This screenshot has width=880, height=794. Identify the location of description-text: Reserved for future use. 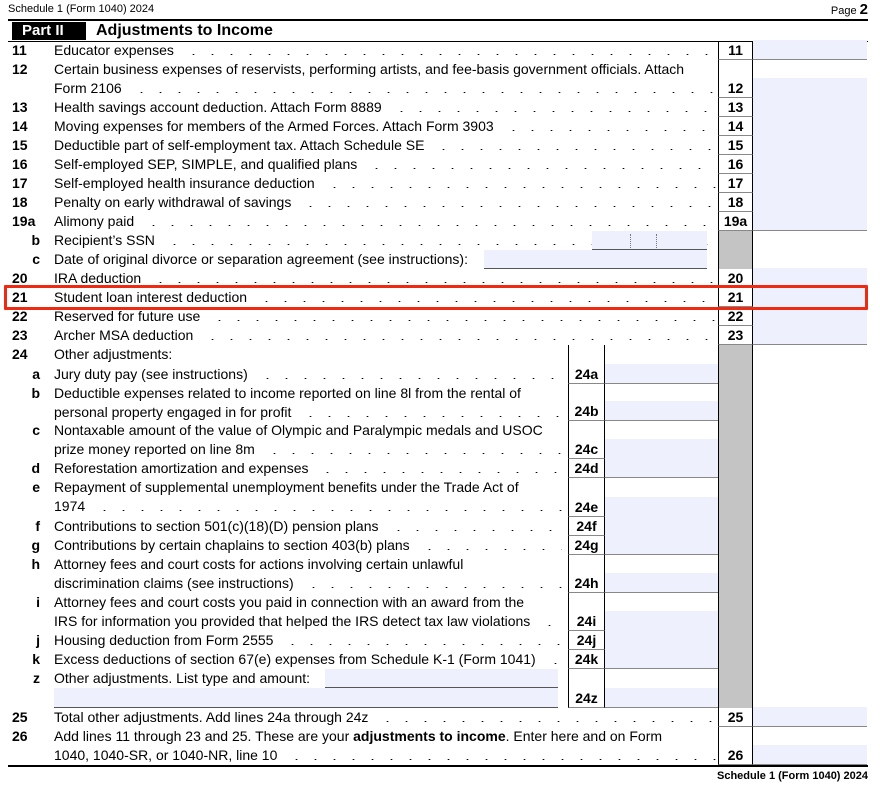
(127, 316).